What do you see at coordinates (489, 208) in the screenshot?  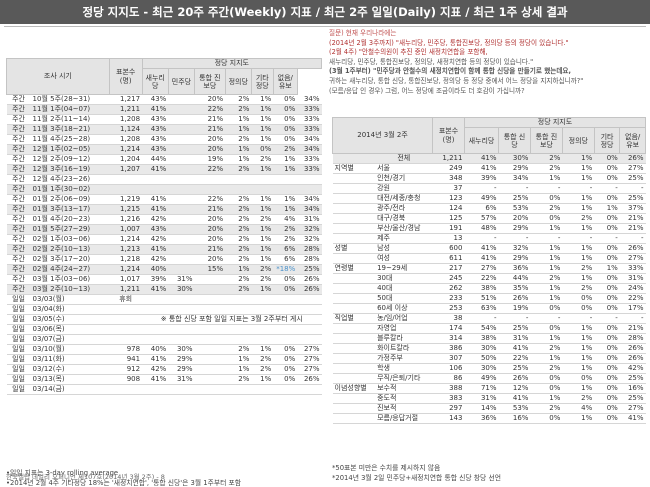 I see `detail-row: 광주/전라 124 6% 53% 2% 1% 1% 37%` at bounding box center [489, 208].